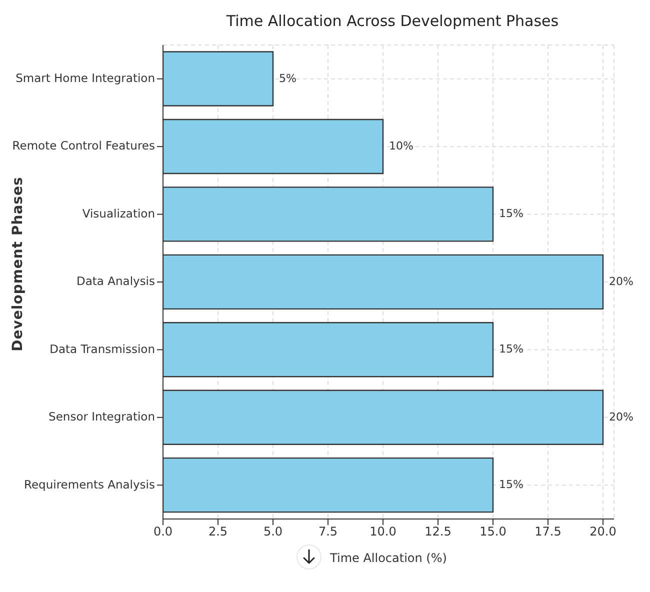 This screenshot has height=592, width=650. I want to click on x-tick-label: 20.0, so click(603, 531).